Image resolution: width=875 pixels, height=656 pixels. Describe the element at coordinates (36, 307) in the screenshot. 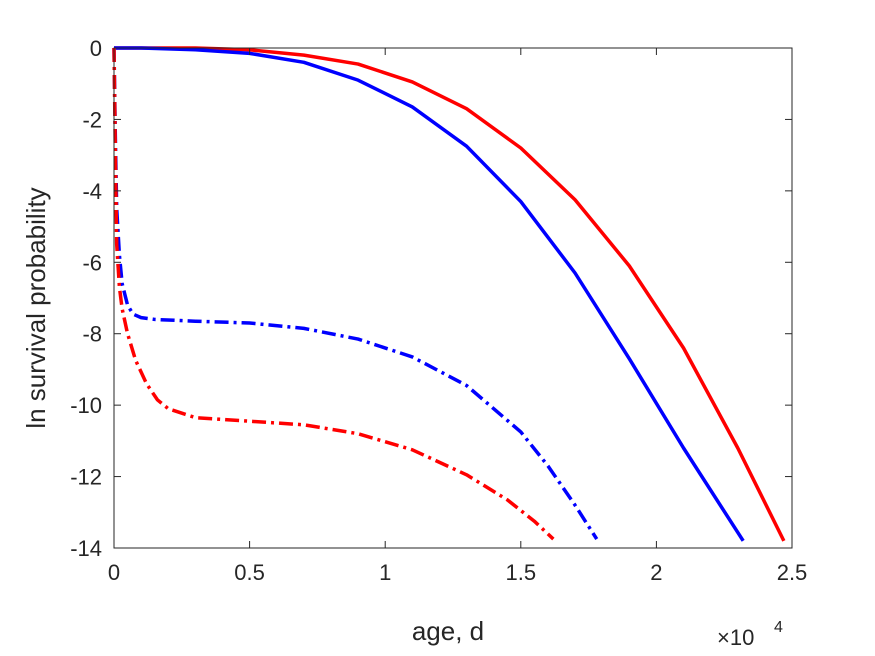

I see `y-axis-label: ln survival probability` at that location.